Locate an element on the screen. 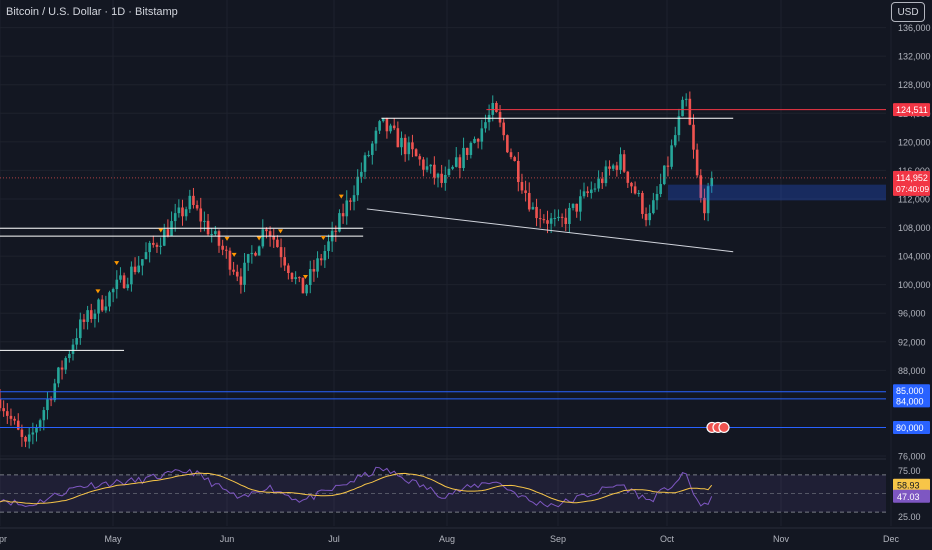 The image size is (932, 550). currency-button: USD is located at coordinates (908, 12).